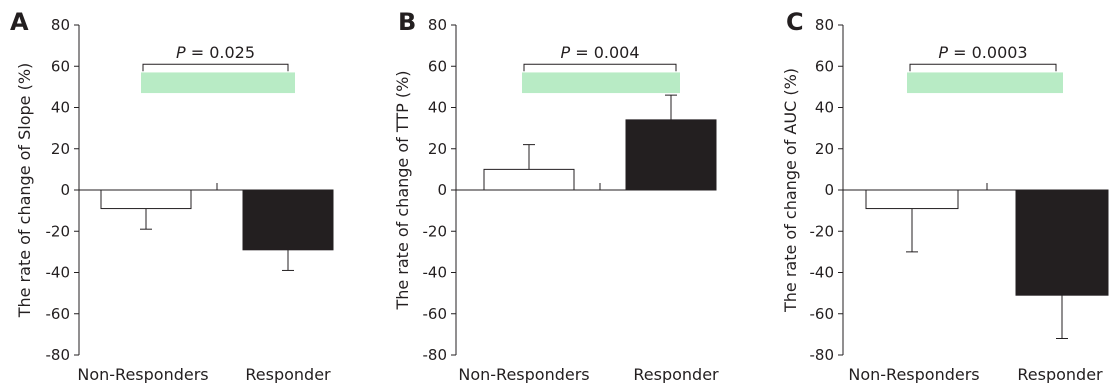  I want to click on y-axis-label: The rate of change of TTP (%), so click(402, 190).